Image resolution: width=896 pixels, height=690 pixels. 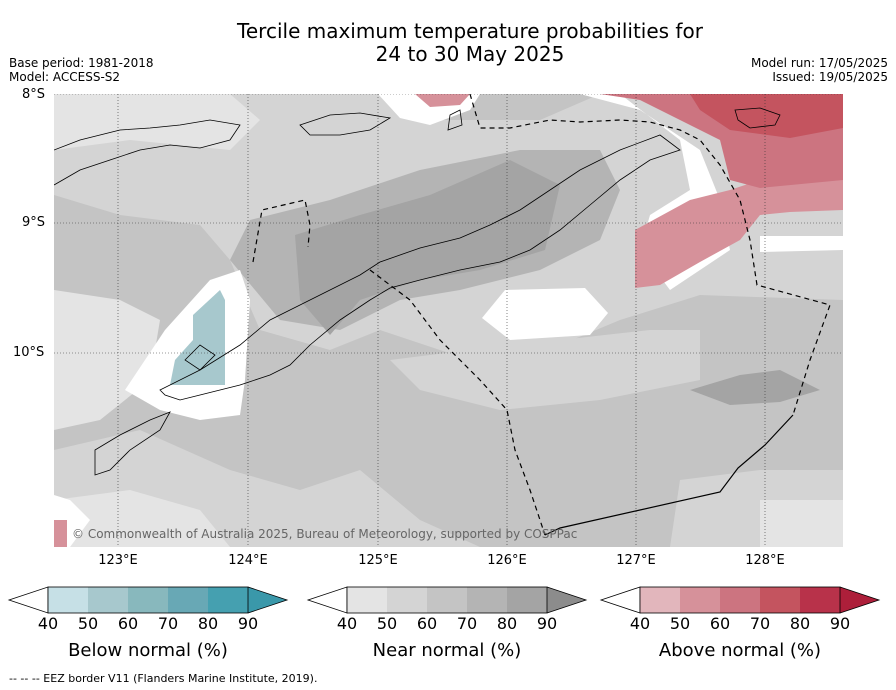 I want to click on colorbar-above, so click(x=740, y=600).